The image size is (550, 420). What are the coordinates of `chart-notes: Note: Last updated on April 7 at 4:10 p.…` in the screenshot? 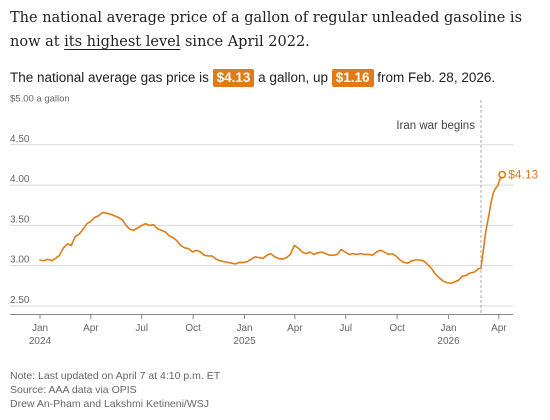 It's located at (115, 390).